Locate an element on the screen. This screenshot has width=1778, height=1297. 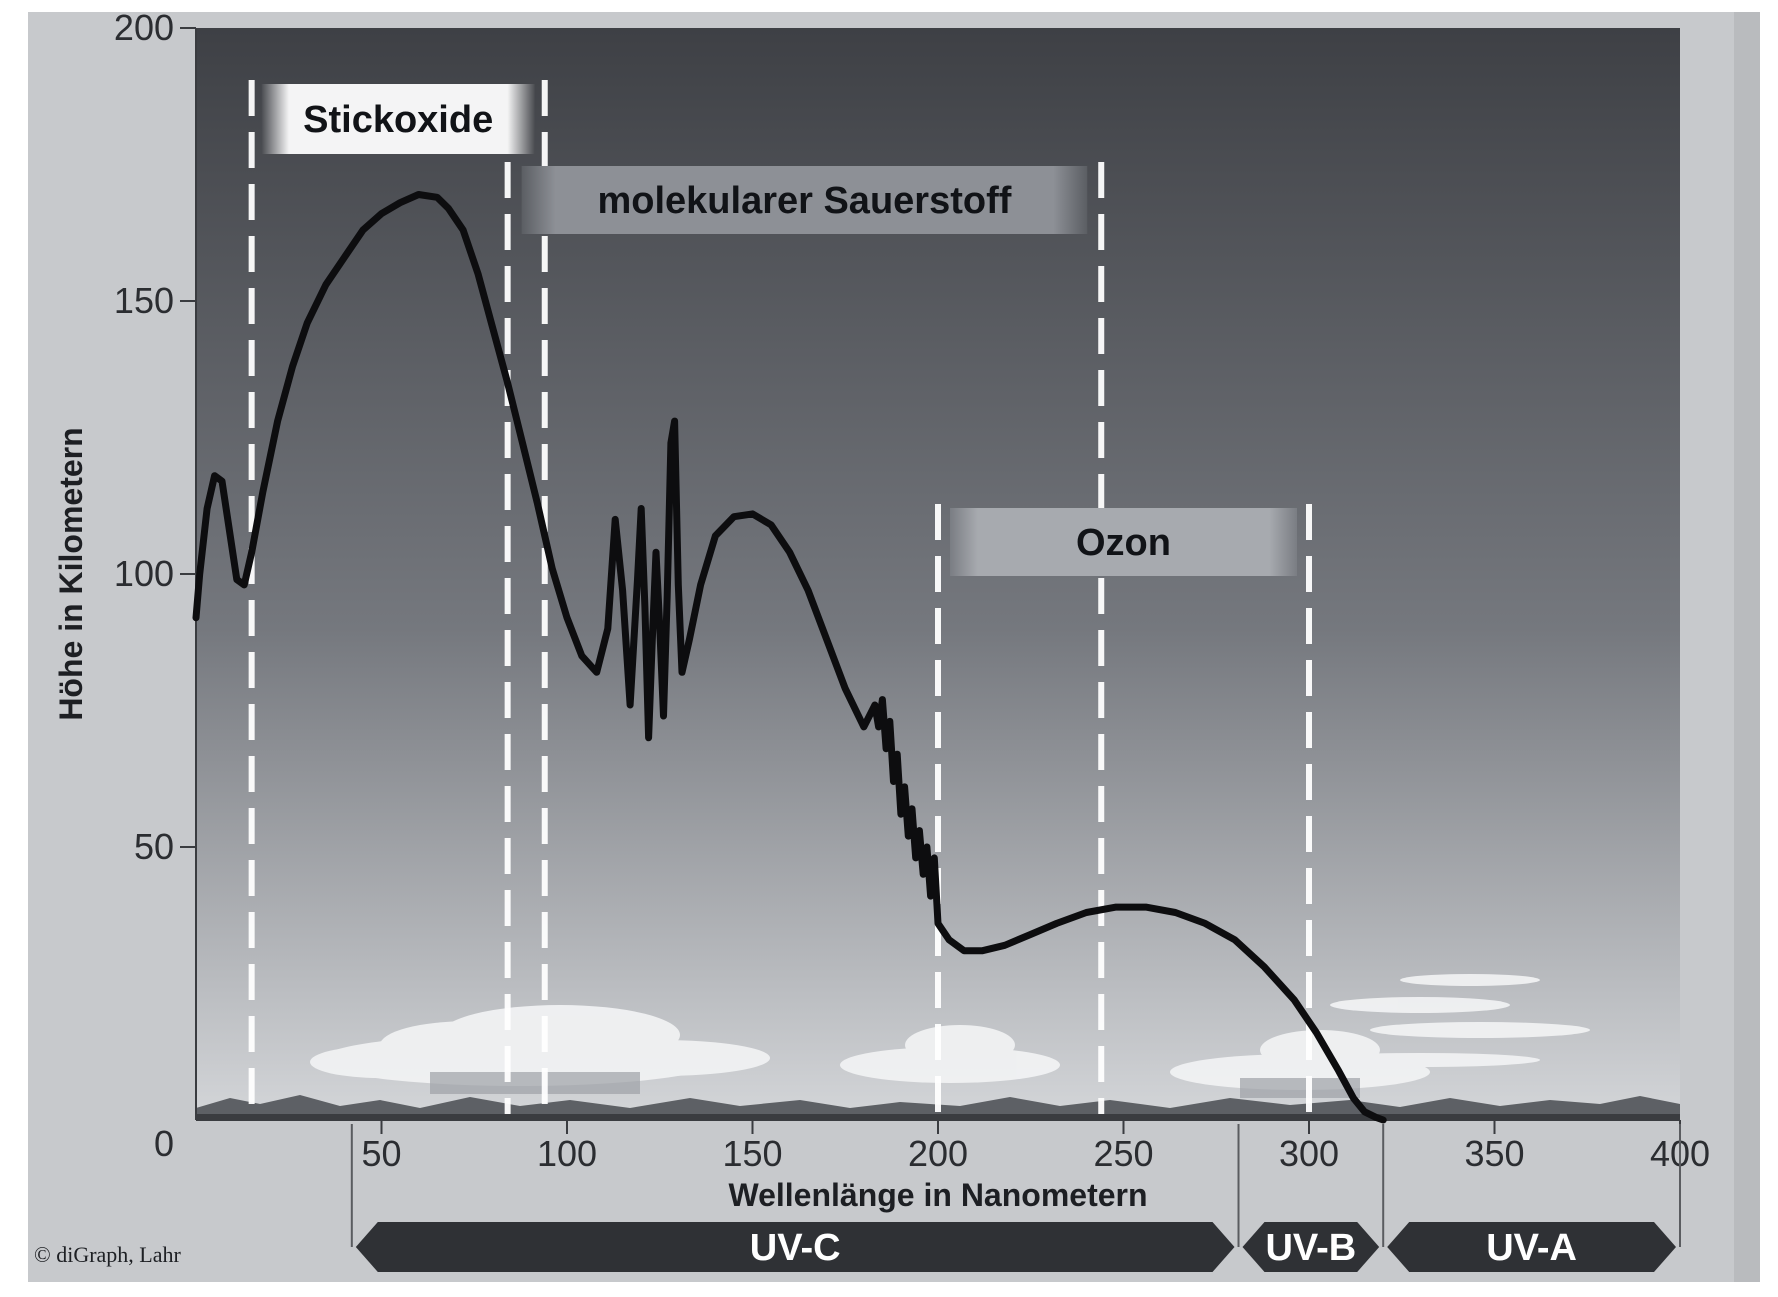
x-tick-label: 200 is located at coordinates (938, 1153).